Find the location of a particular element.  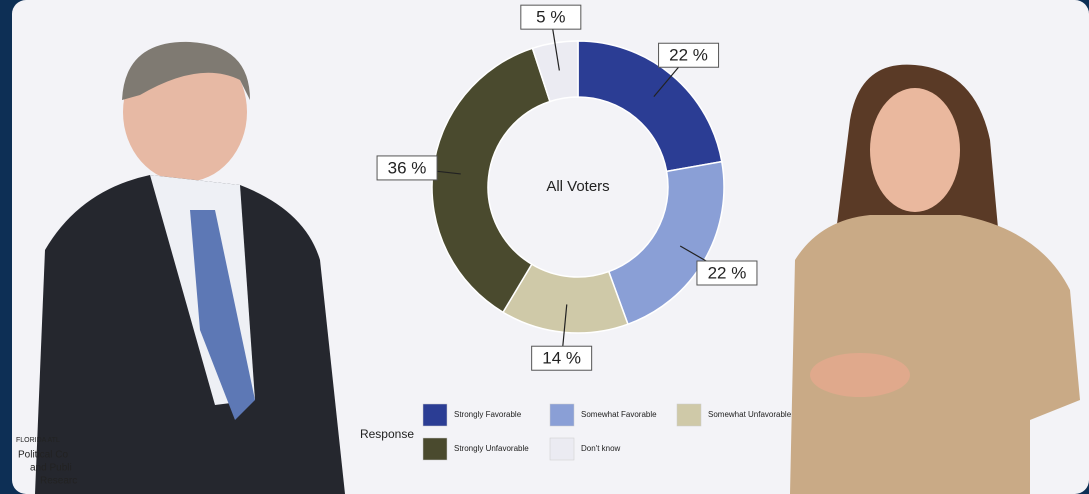

legend-label: Strongly Favorable is located at coordinates (488, 414).